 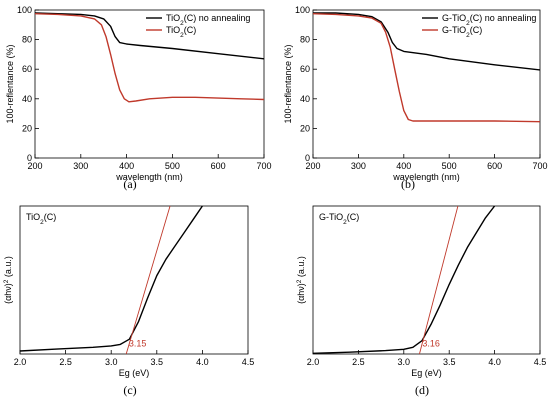 I want to click on sample-label: TiO2(C), so click(x=41, y=219).